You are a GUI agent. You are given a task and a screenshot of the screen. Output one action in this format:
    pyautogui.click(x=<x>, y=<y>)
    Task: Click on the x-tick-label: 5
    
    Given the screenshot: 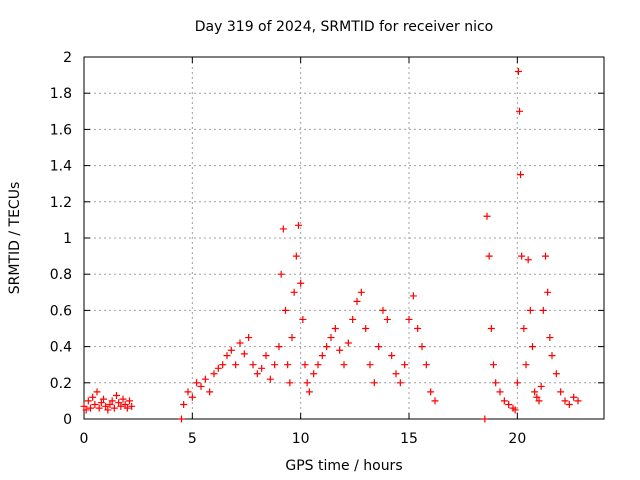 What is the action you would take?
    pyautogui.click(x=192, y=439)
    